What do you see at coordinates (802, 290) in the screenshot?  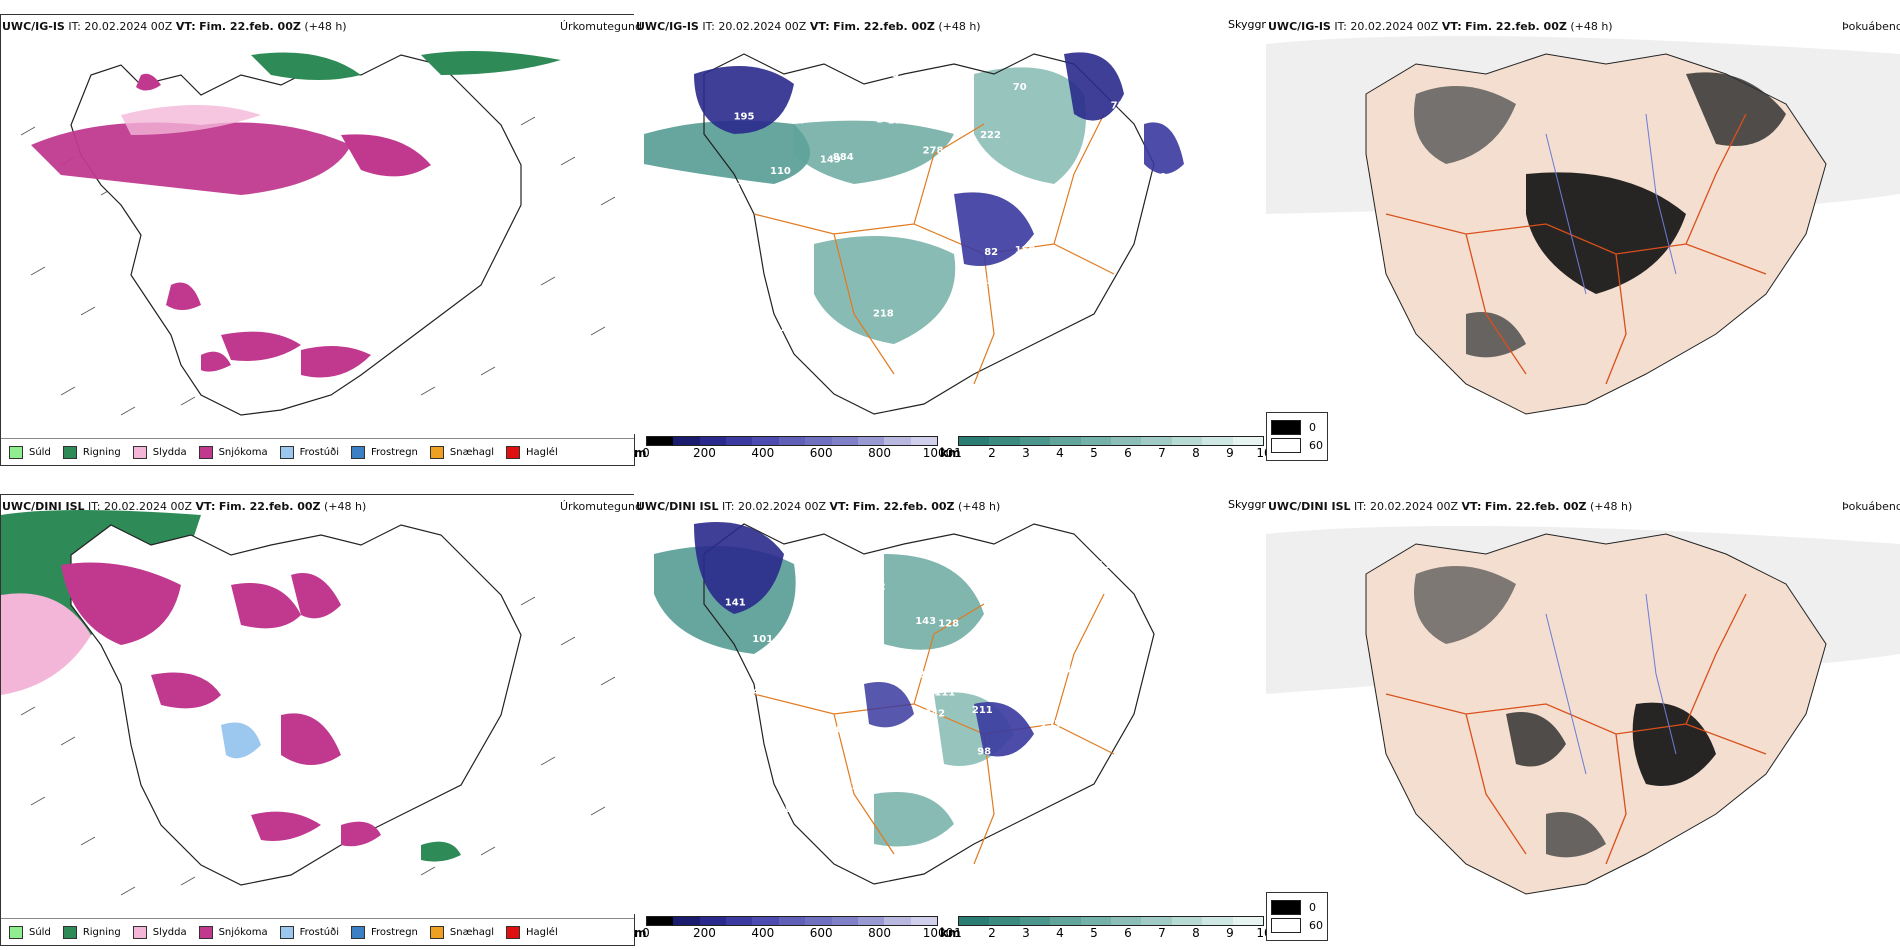 I see `map-value-label: 75` at bounding box center [802, 290].